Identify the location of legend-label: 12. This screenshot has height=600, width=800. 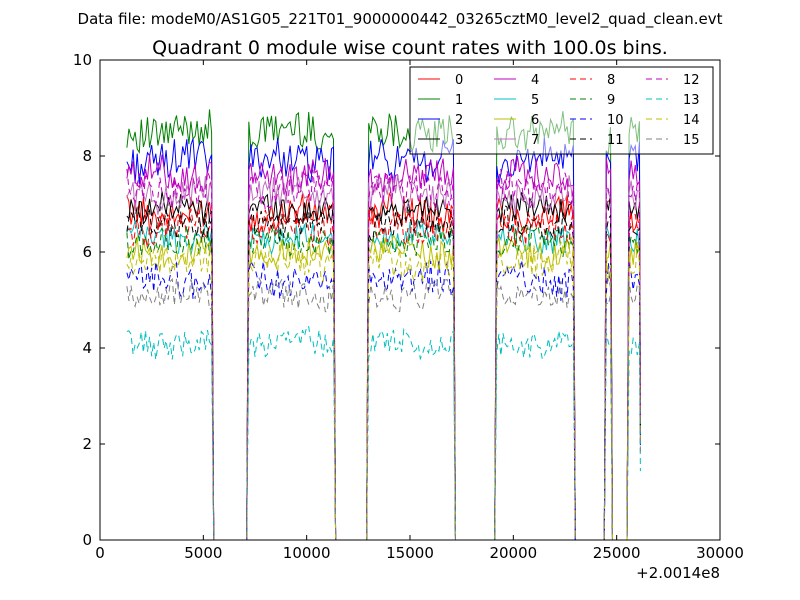
(691, 80).